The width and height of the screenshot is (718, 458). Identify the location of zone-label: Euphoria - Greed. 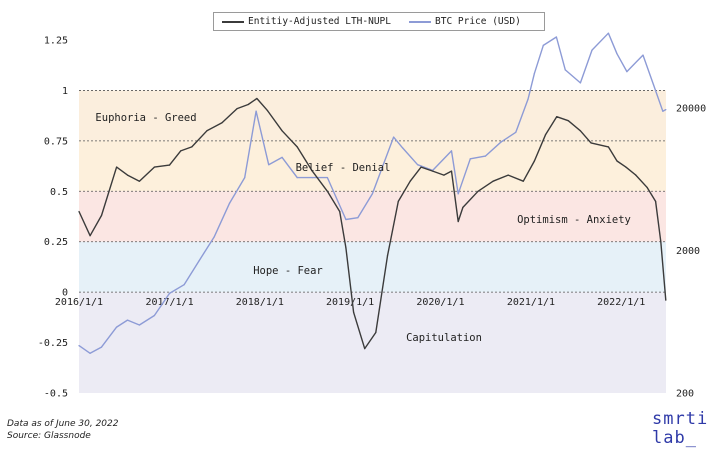
(145, 118).